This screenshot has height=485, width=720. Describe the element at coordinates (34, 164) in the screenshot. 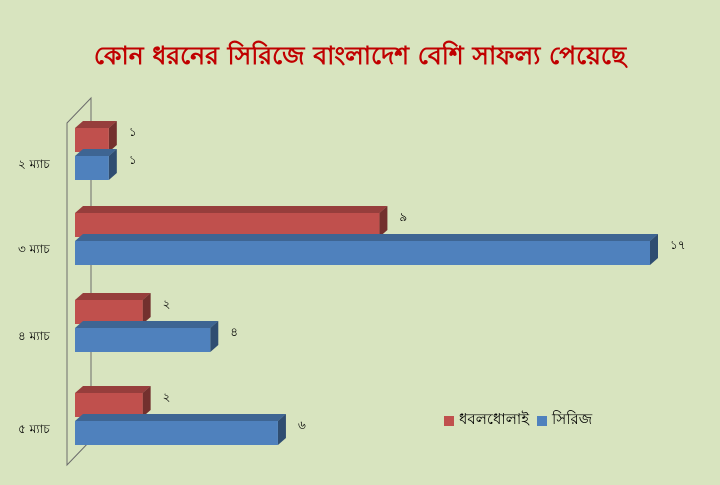

I see `category-label: ২ ম্যাচ` at that location.